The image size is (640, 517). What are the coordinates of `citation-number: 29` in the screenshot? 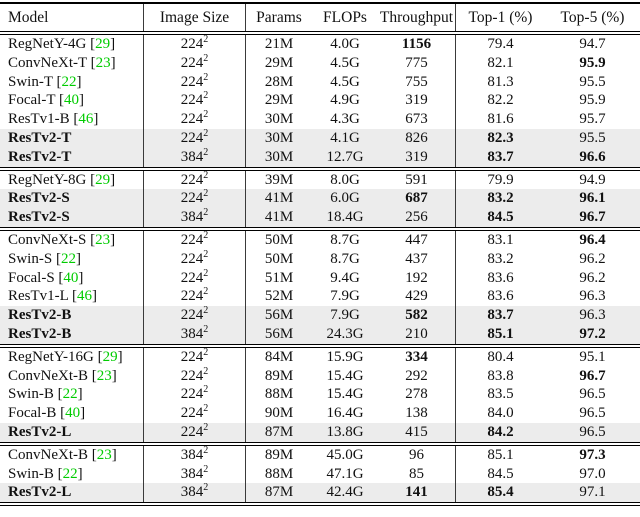 It's located at (110, 356).